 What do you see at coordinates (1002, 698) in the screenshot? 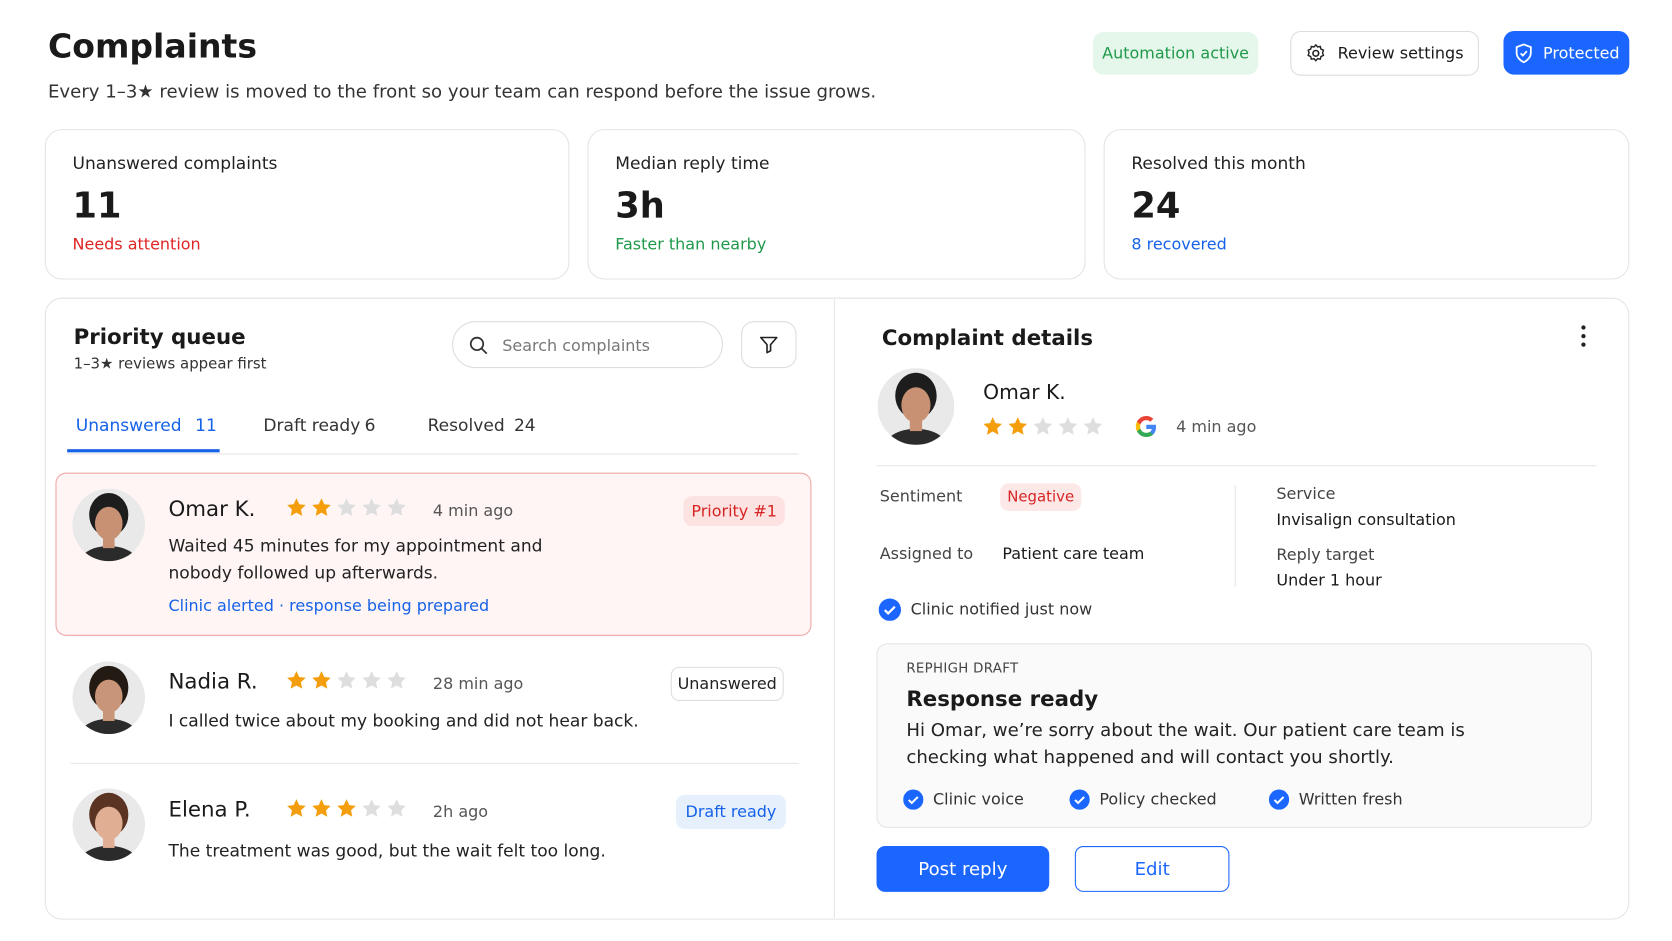
I see `draft-title: Response ready` at bounding box center [1002, 698].